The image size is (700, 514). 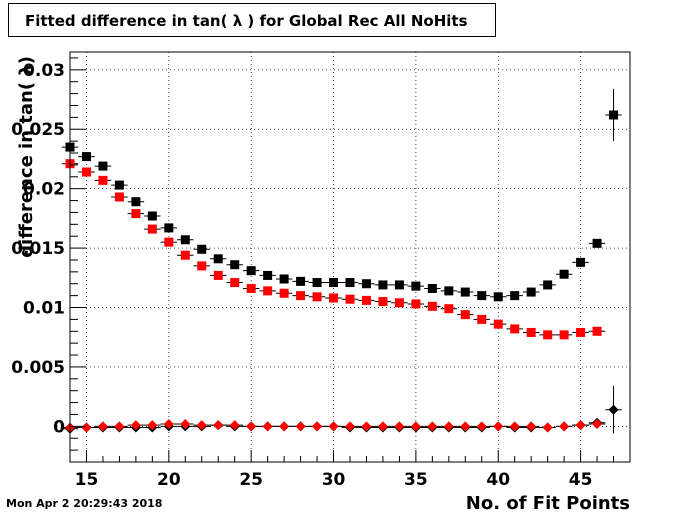 I want to click on y-tick-label: 0.02, so click(x=44, y=190).